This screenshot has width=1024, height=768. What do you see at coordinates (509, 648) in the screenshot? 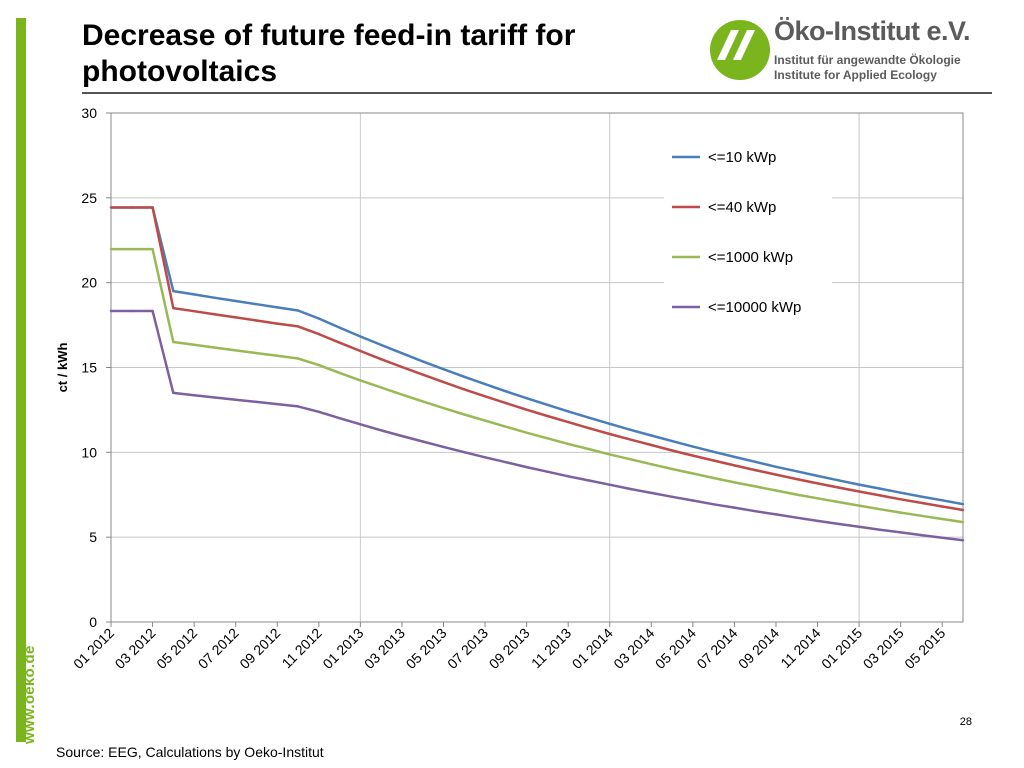
I see `x-tick-label: 09 2013` at bounding box center [509, 648].